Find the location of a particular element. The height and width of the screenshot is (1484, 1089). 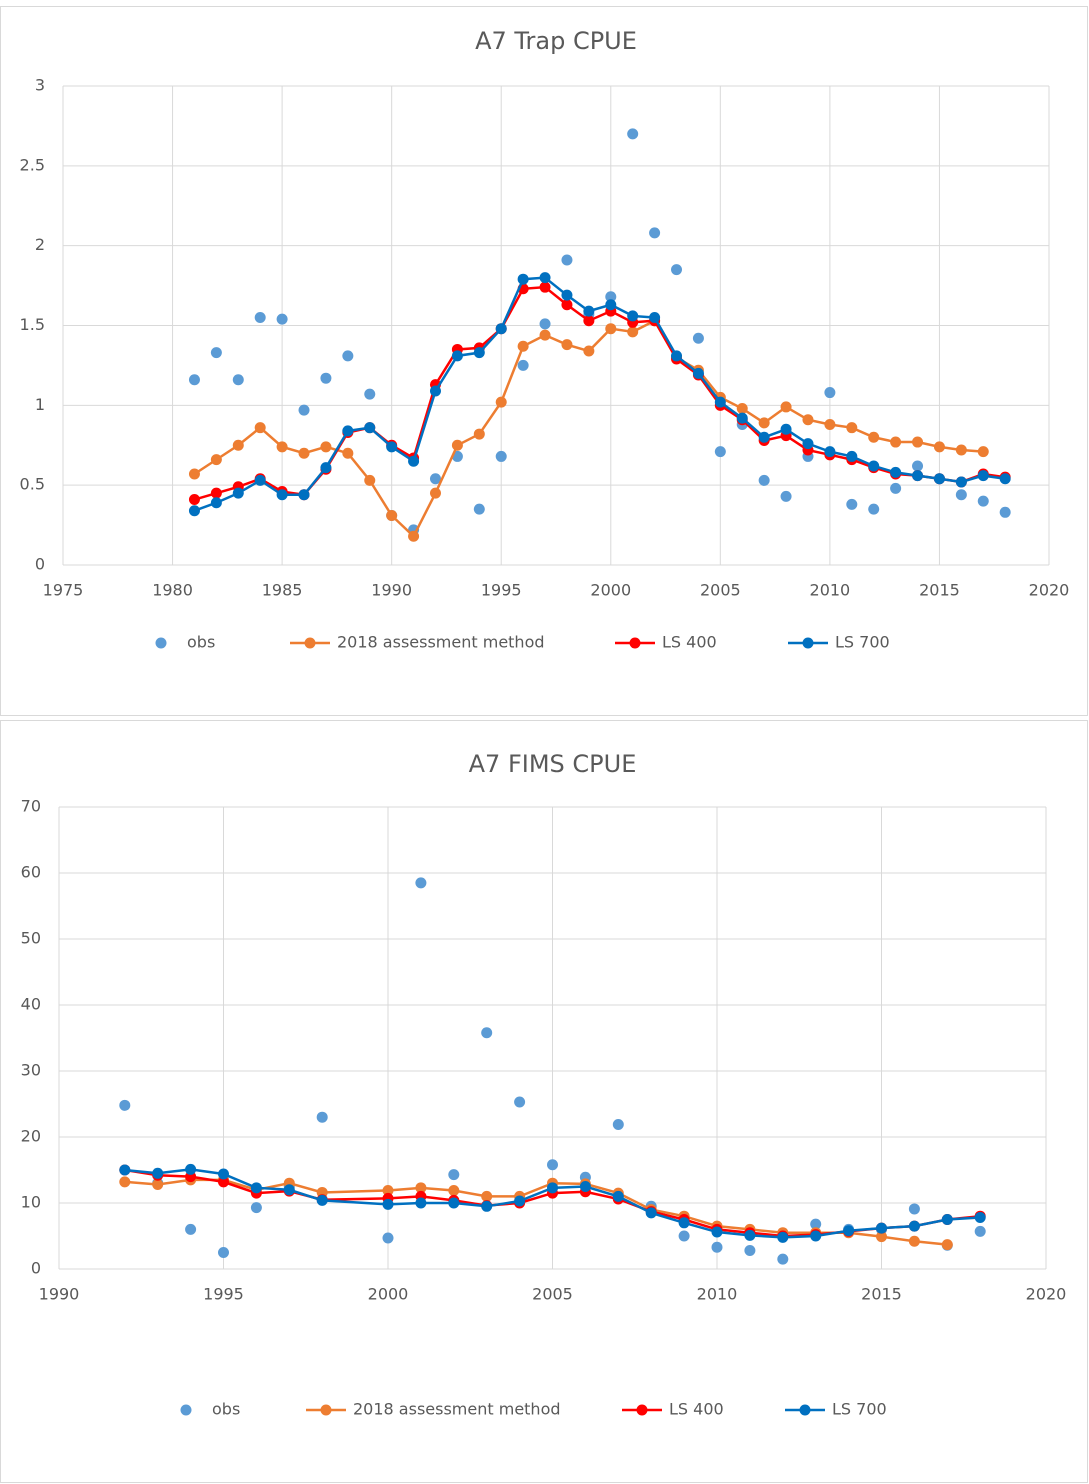

legend-label: LS 700 is located at coordinates (859, 1409).